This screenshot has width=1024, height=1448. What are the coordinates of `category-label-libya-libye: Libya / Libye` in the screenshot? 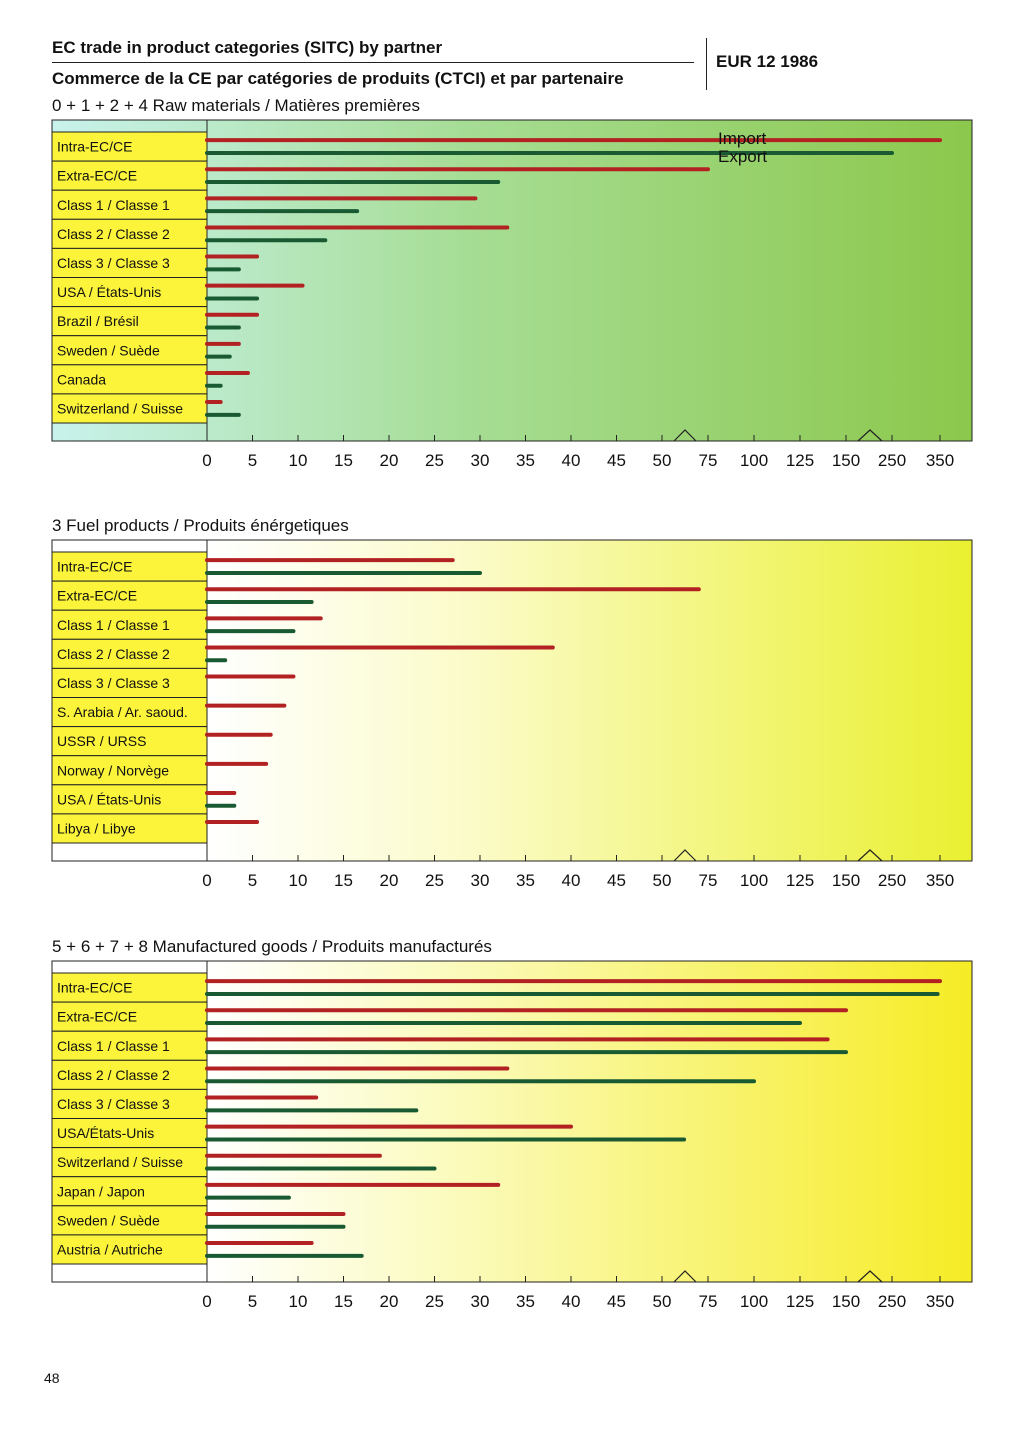 It's located at (96, 828).